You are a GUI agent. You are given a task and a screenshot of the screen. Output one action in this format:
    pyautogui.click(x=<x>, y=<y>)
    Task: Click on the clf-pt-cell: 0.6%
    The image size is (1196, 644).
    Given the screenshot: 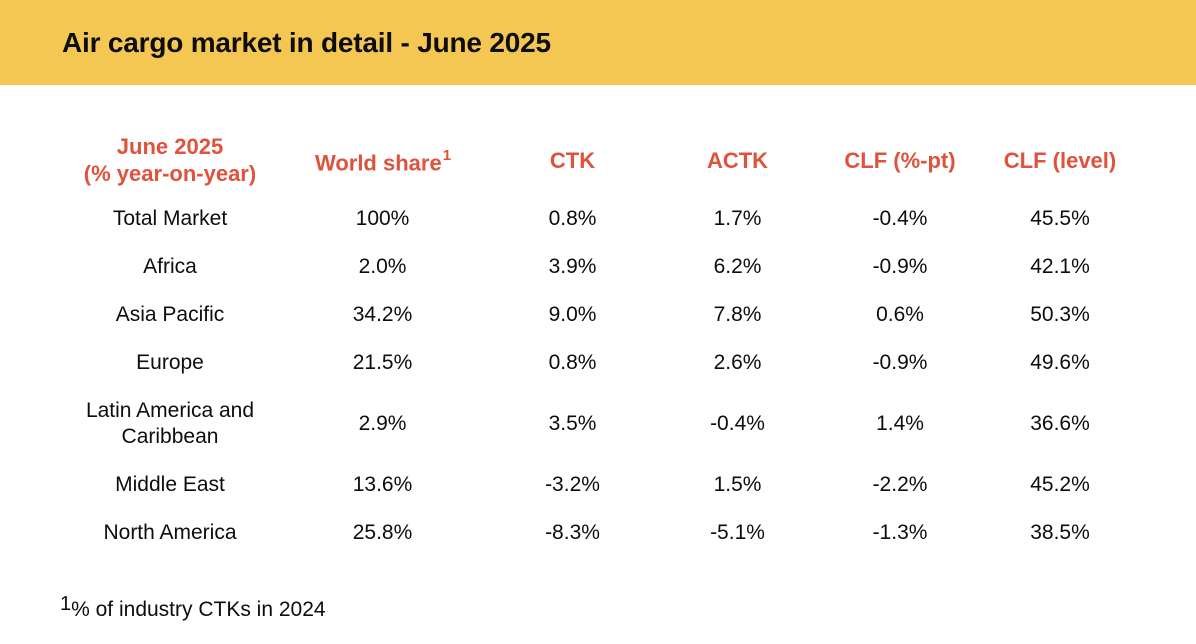 What is the action you would take?
    pyautogui.click(x=900, y=314)
    